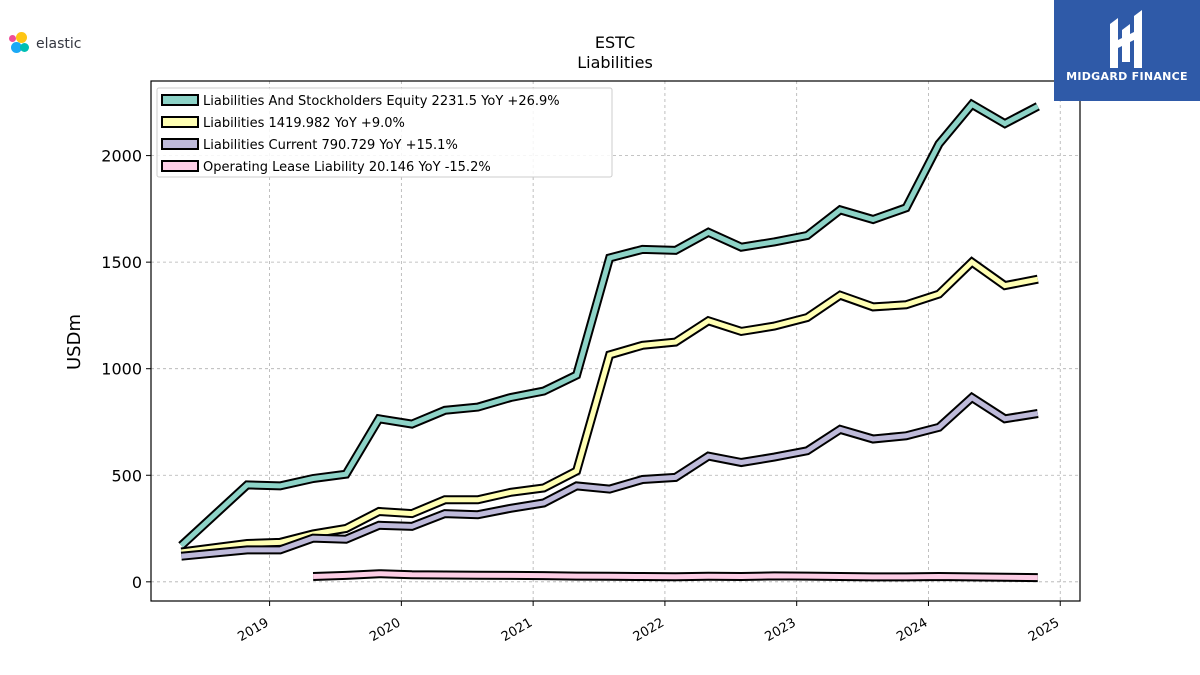  I want to click on legend-box, so click(384, 132).